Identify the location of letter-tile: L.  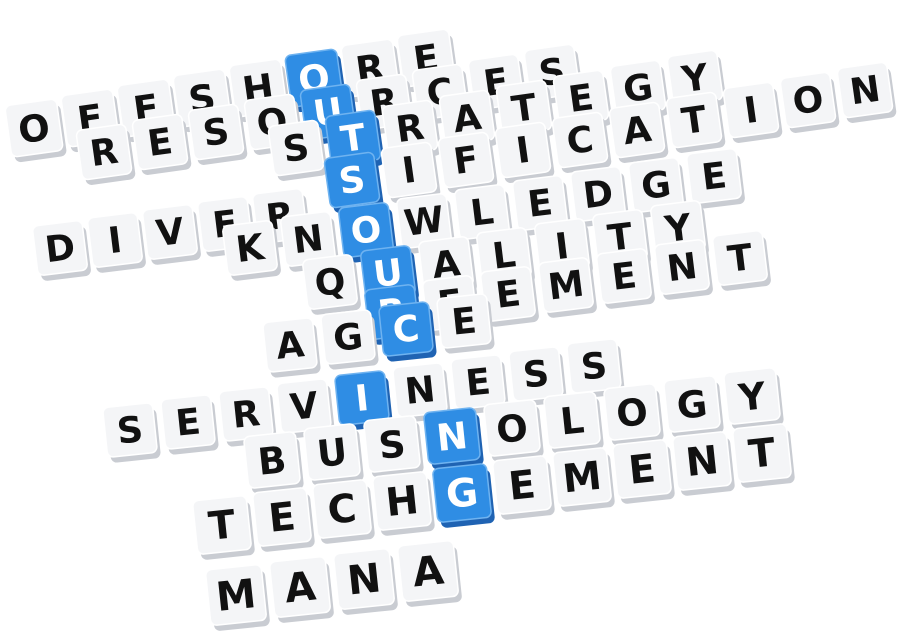
(573, 422).